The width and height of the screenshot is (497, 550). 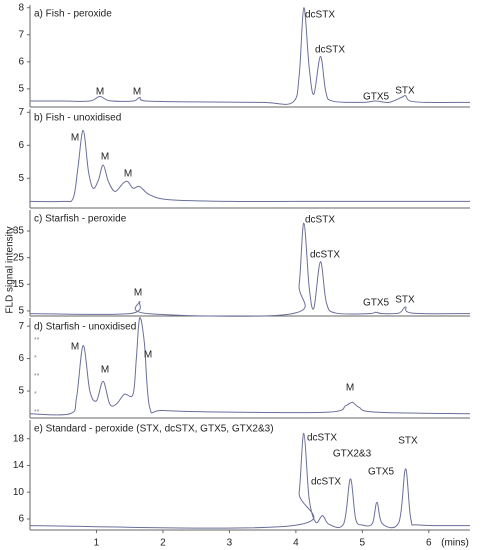 I want to click on y-tick-label: 35, so click(x=19, y=231).